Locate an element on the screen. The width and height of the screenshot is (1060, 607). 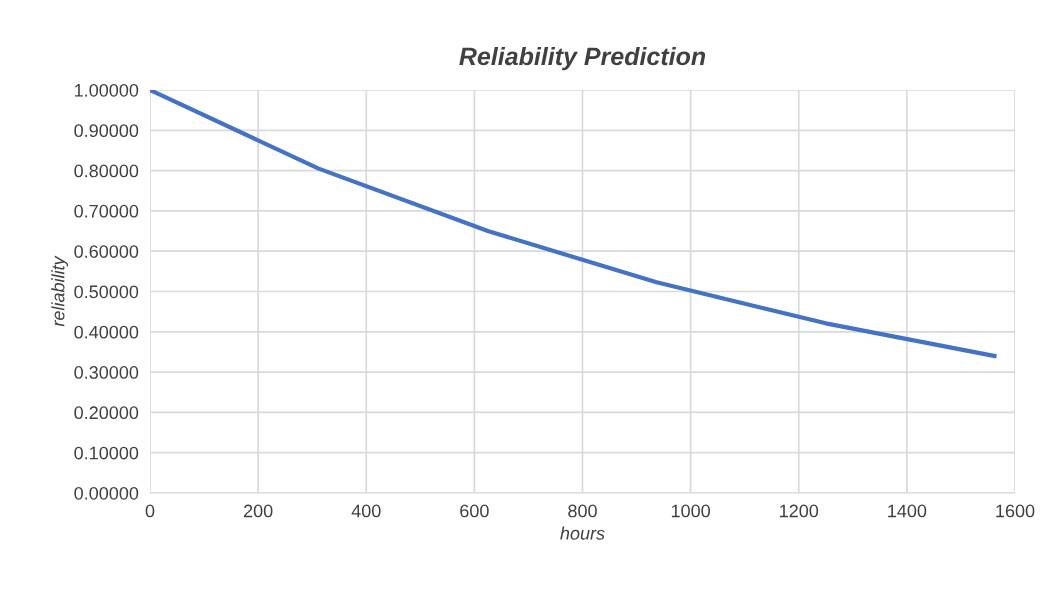
x-tick-label: 1200 is located at coordinates (799, 511).